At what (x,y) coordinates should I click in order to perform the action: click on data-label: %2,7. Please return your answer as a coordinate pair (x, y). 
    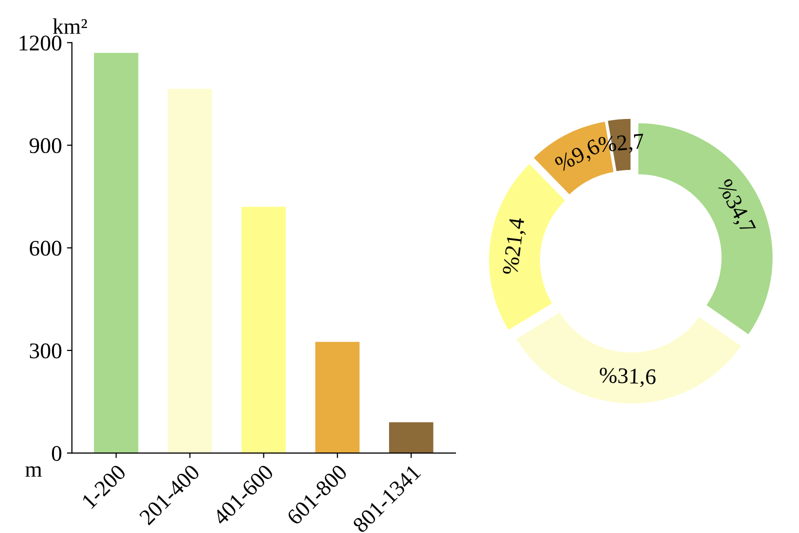
    Looking at the image, I should click on (621, 145).